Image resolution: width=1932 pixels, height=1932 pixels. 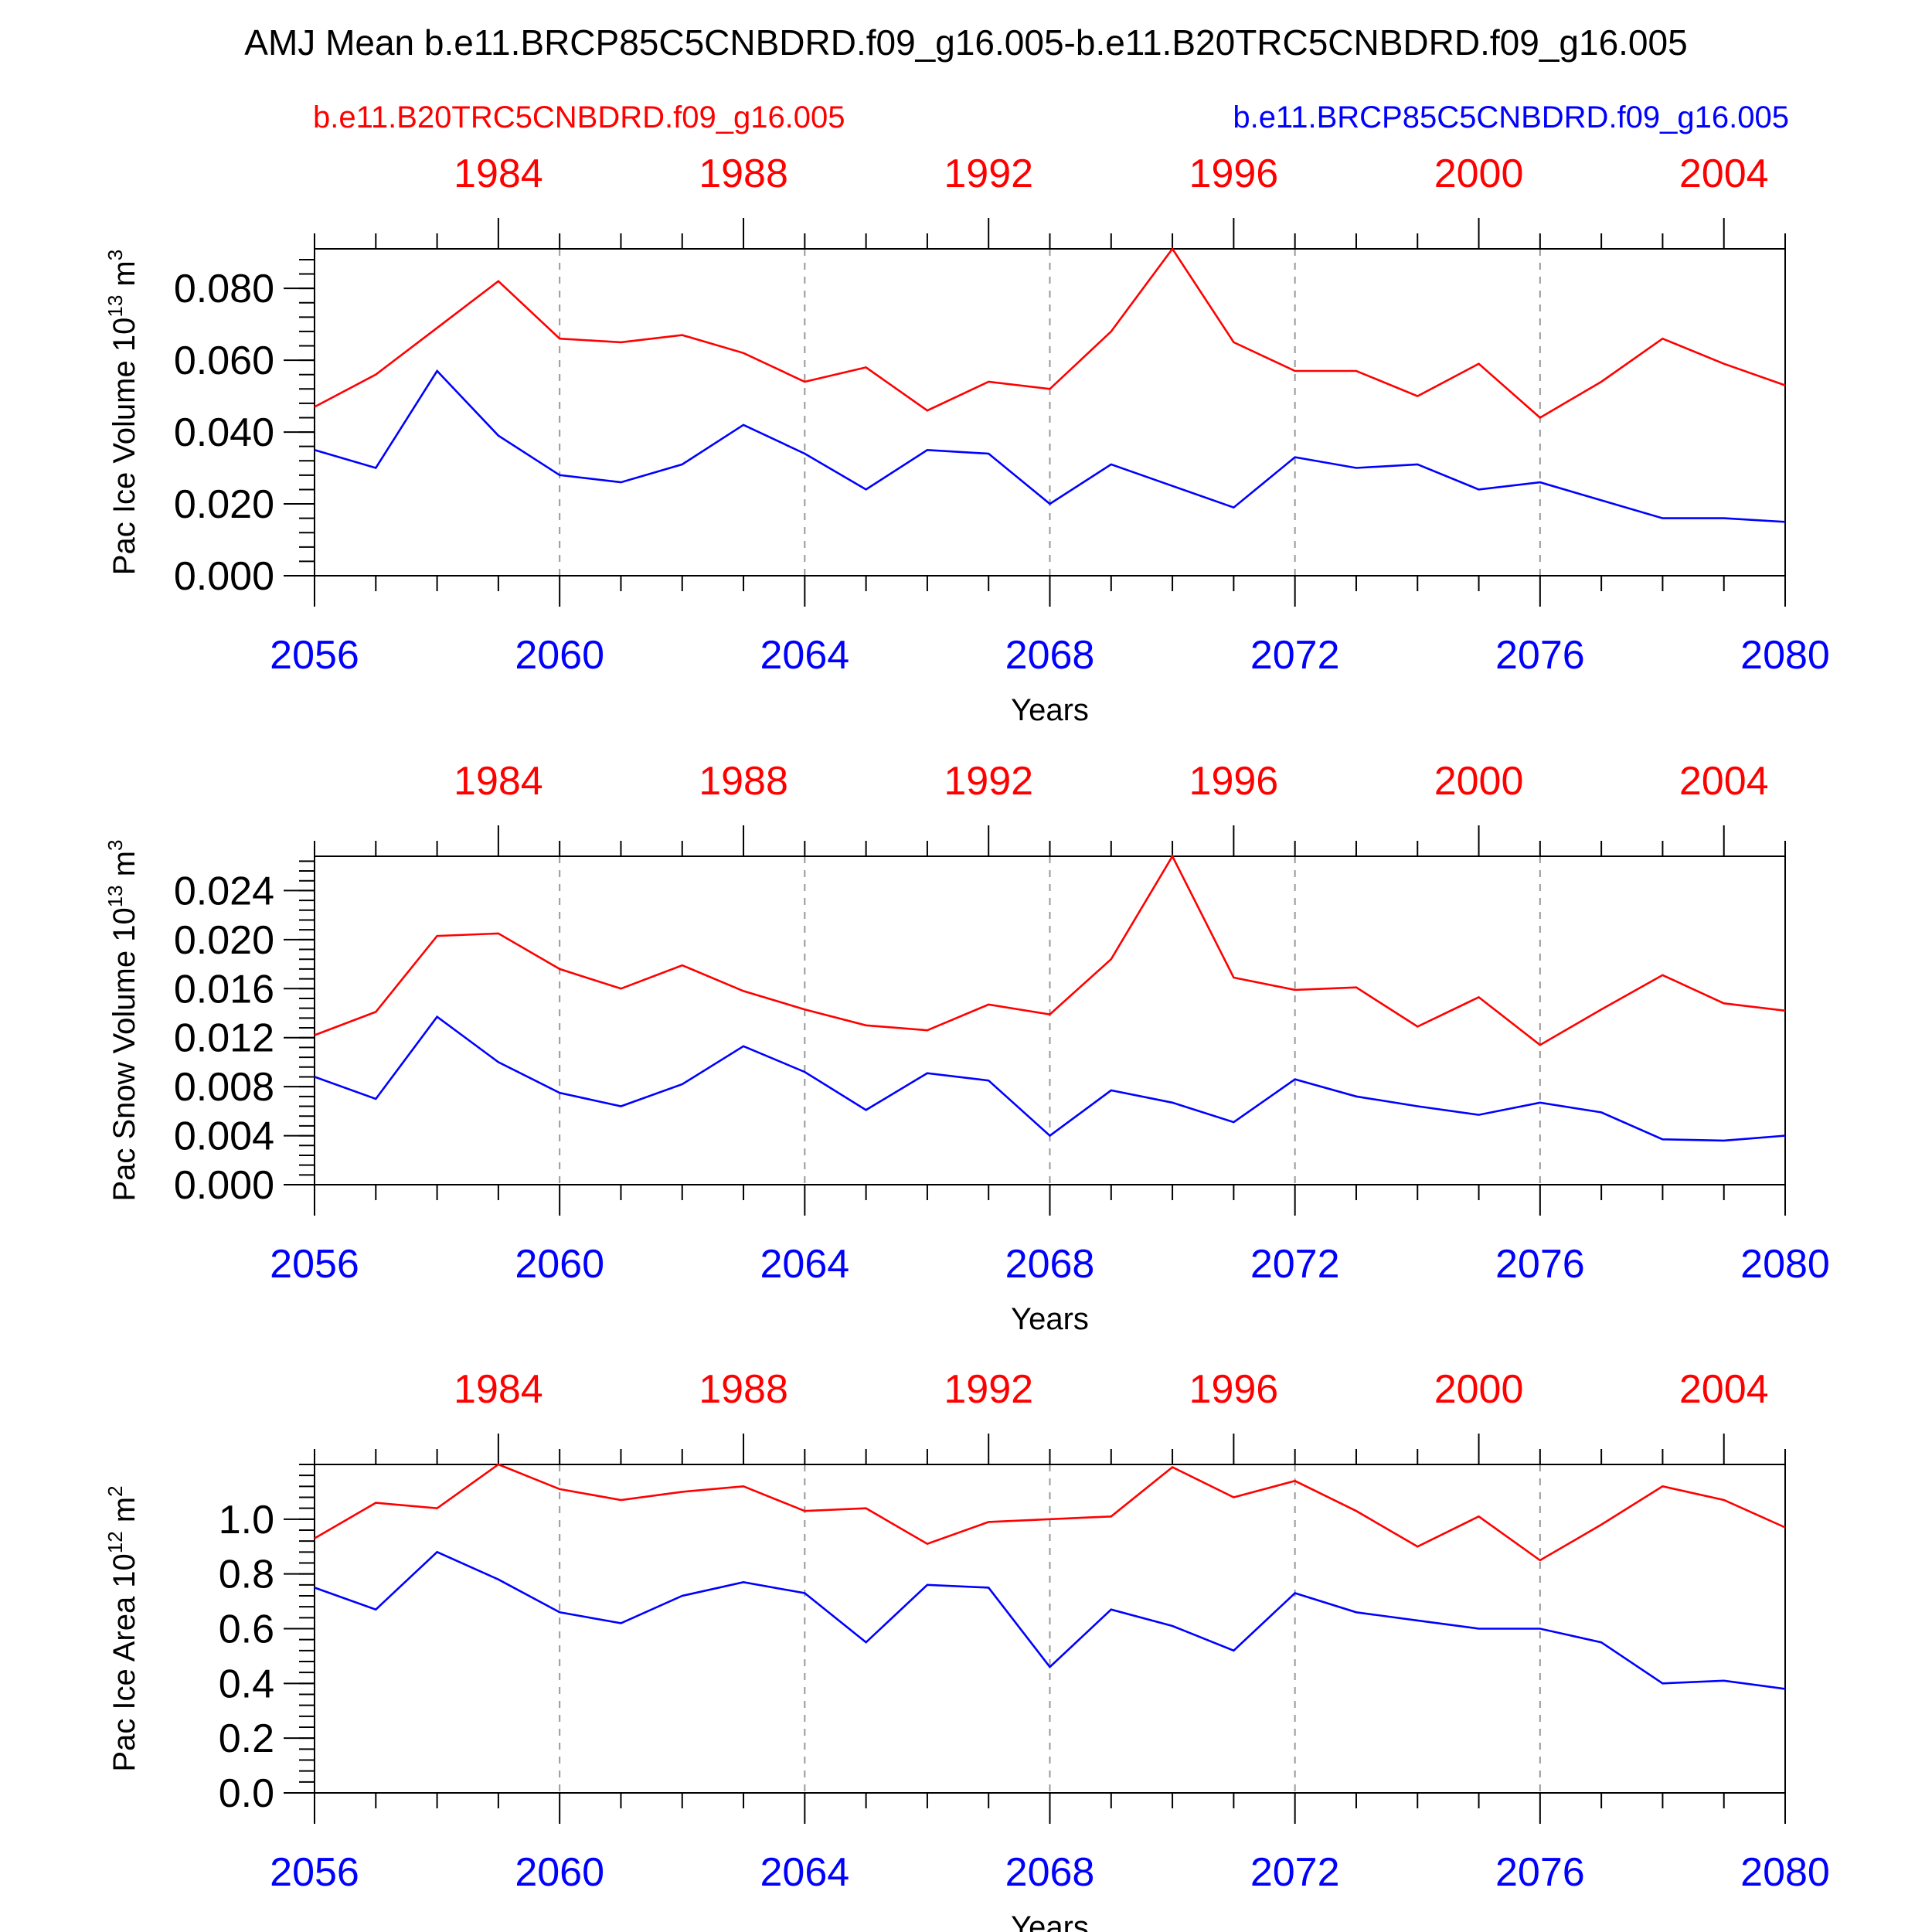 I want to click on y-axis-label: Pac Snow Volume 1013 m3, so click(x=122, y=1020).